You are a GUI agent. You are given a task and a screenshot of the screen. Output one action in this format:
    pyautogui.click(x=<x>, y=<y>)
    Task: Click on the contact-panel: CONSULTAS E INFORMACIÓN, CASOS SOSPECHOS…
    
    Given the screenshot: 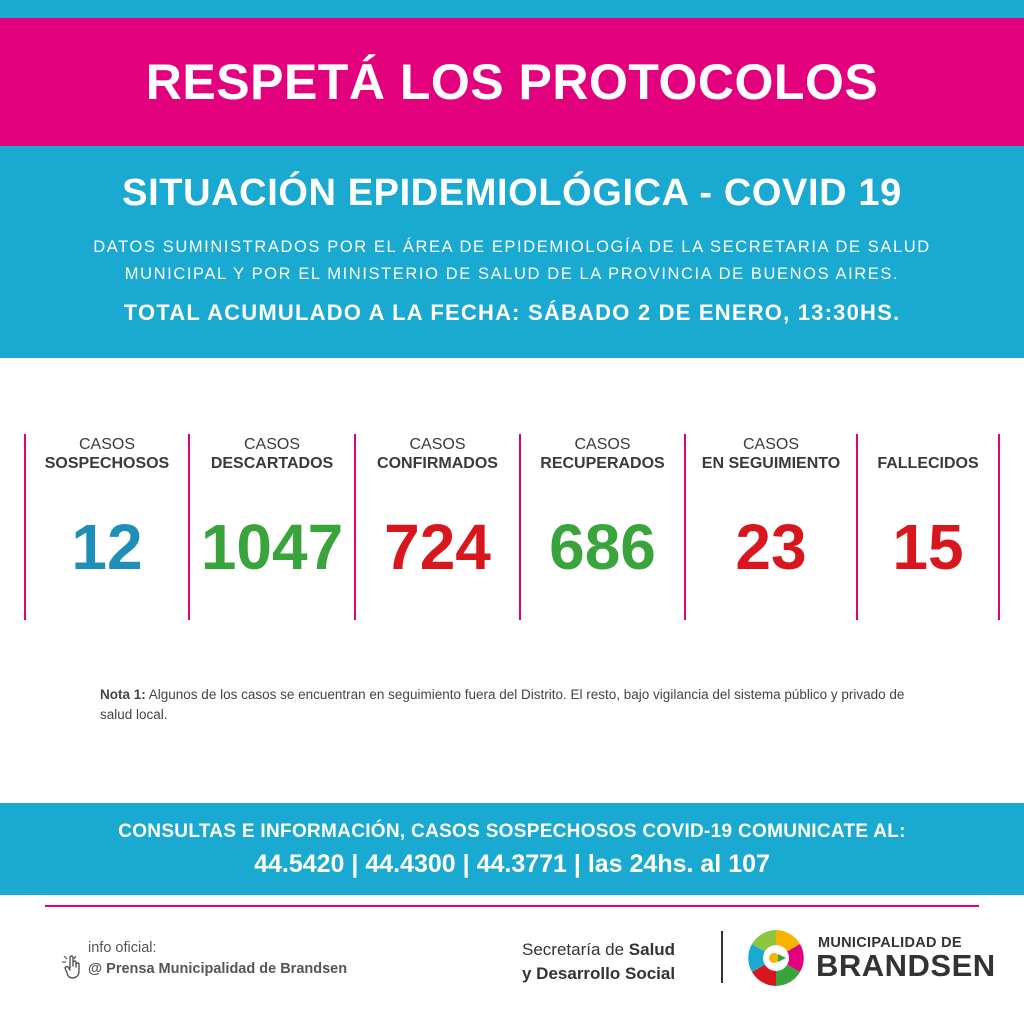 What is the action you would take?
    pyautogui.click(x=512, y=849)
    